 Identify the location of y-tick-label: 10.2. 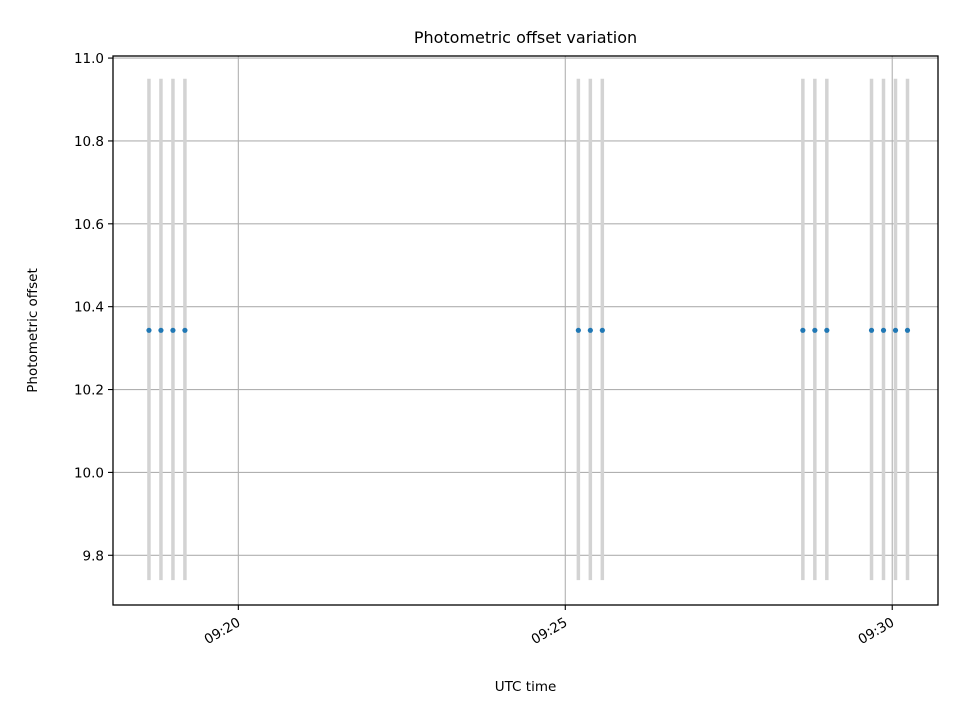
(89, 391).